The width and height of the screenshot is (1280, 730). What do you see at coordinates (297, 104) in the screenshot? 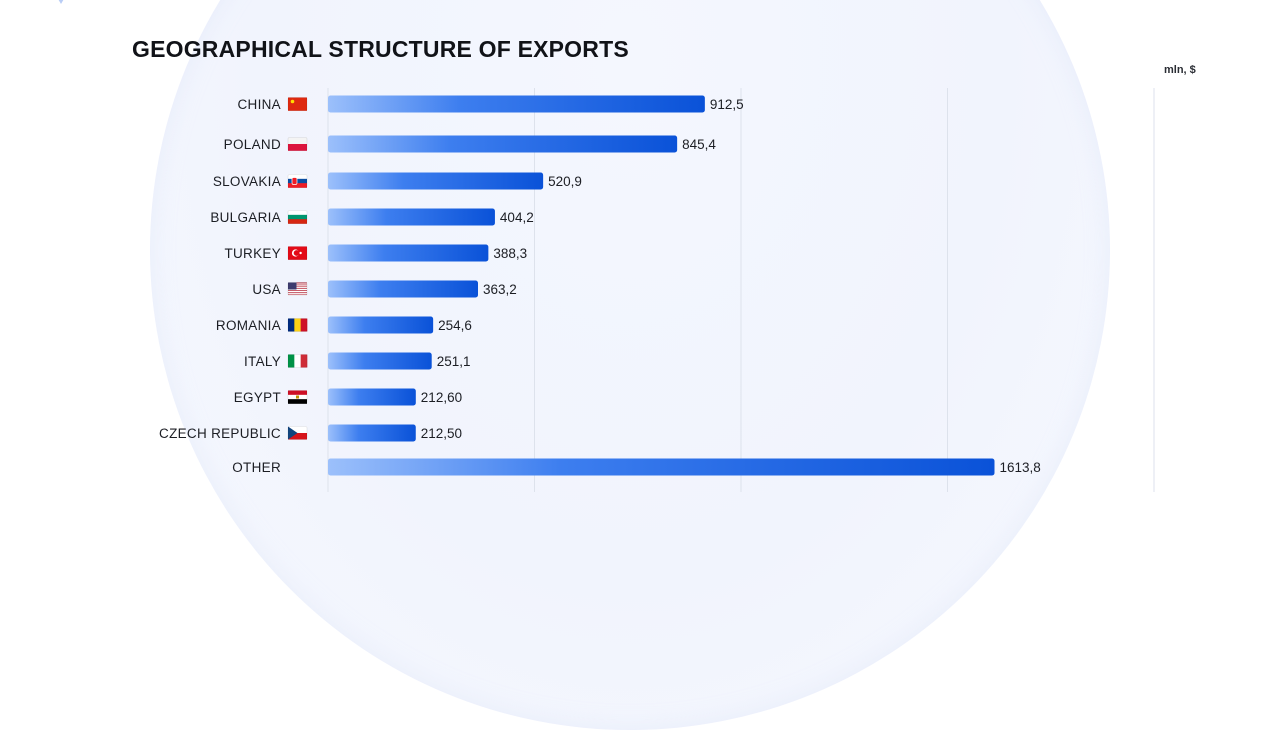
I see `china-flag-icon` at bounding box center [297, 104].